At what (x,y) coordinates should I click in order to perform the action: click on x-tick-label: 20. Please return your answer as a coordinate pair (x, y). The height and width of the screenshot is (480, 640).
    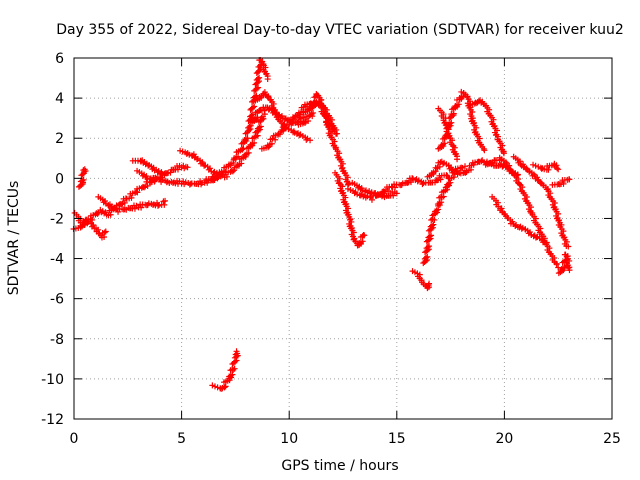
    Looking at the image, I should click on (504, 439).